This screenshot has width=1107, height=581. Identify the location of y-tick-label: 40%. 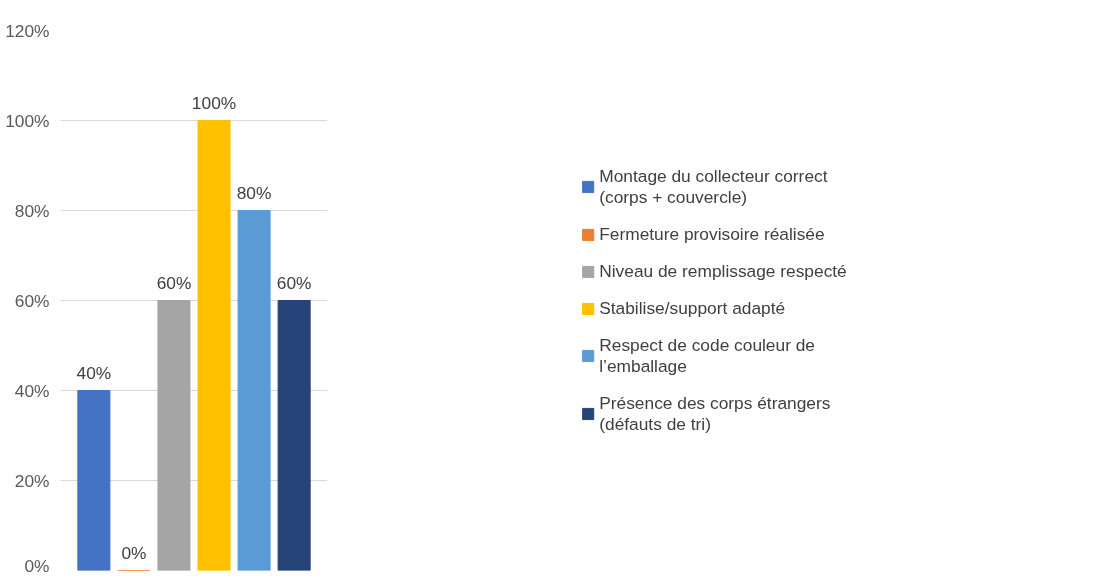
(32, 390).